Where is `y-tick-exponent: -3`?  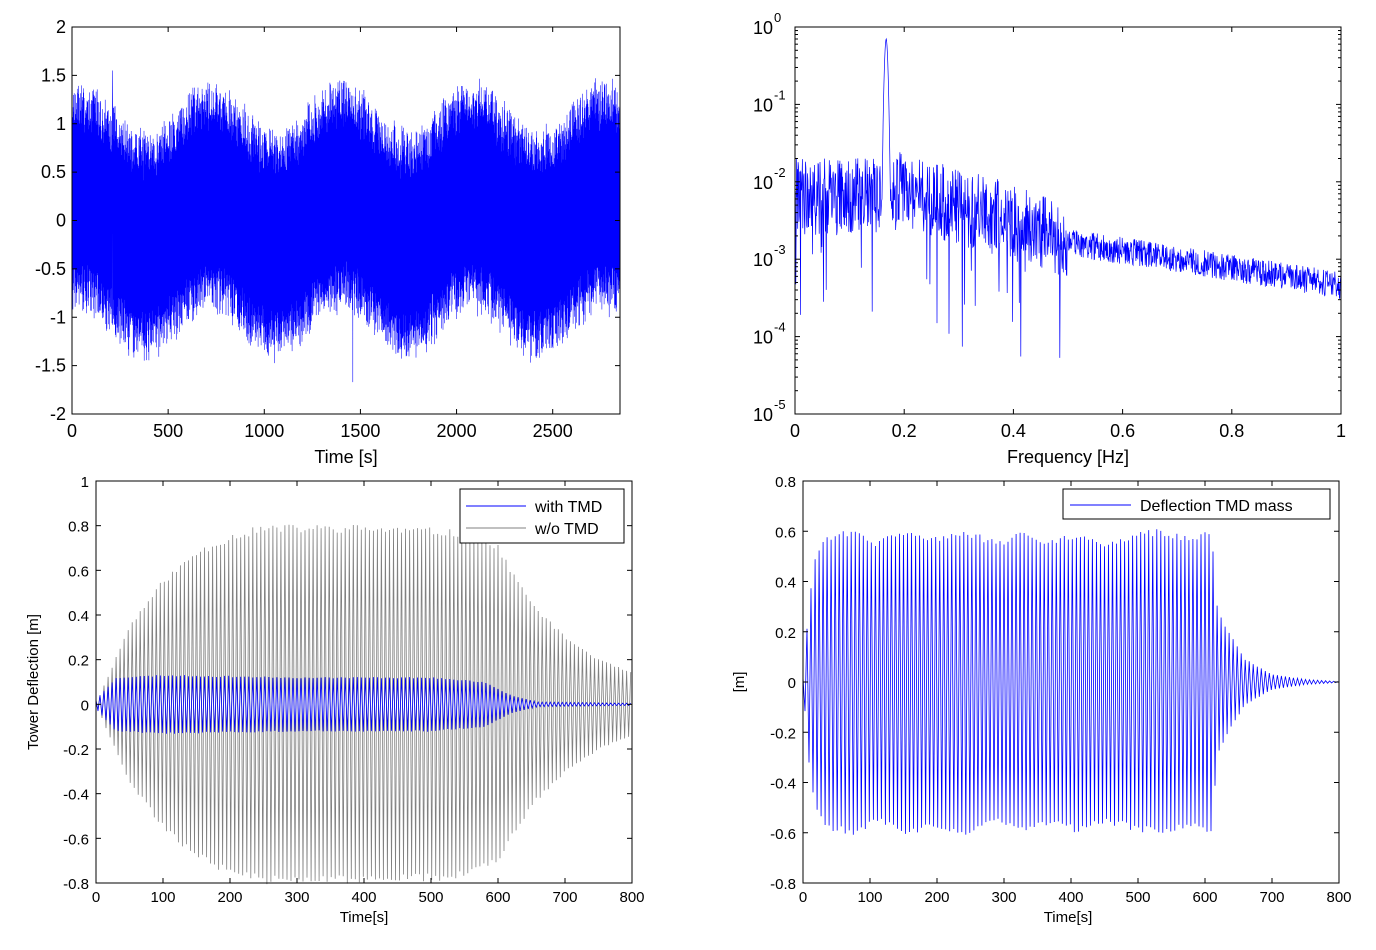 y-tick-exponent: -3 is located at coordinates (780, 249).